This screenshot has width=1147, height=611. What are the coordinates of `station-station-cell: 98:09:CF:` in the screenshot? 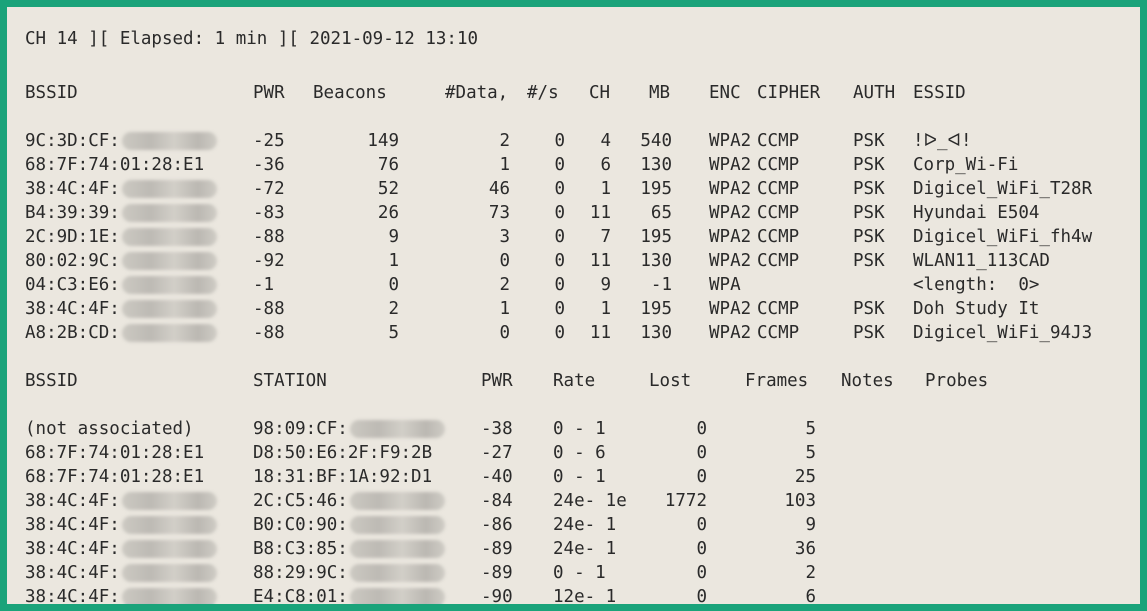 It's located at (360, 429).